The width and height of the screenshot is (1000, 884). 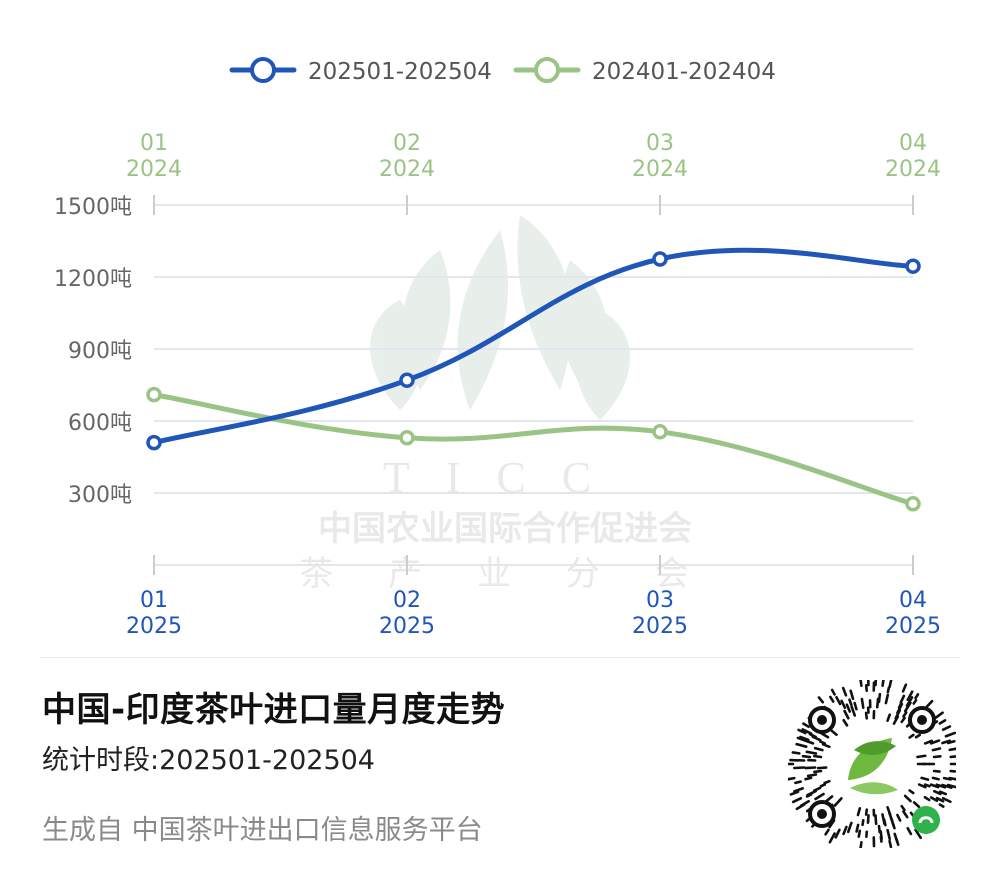 What do you see at coordinates (505, 477) in the screenshot?
I see `watermark-ticc: TICC` at bounding box center [505, 477].